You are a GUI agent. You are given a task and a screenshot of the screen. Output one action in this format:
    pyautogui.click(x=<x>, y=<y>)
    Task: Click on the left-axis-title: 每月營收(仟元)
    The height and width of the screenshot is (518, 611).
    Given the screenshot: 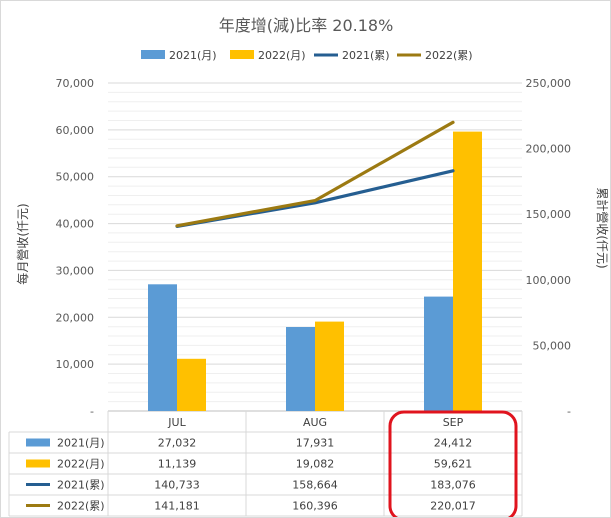 What is the action you would take?
    pyautogui.click(x=22, y=243)
    